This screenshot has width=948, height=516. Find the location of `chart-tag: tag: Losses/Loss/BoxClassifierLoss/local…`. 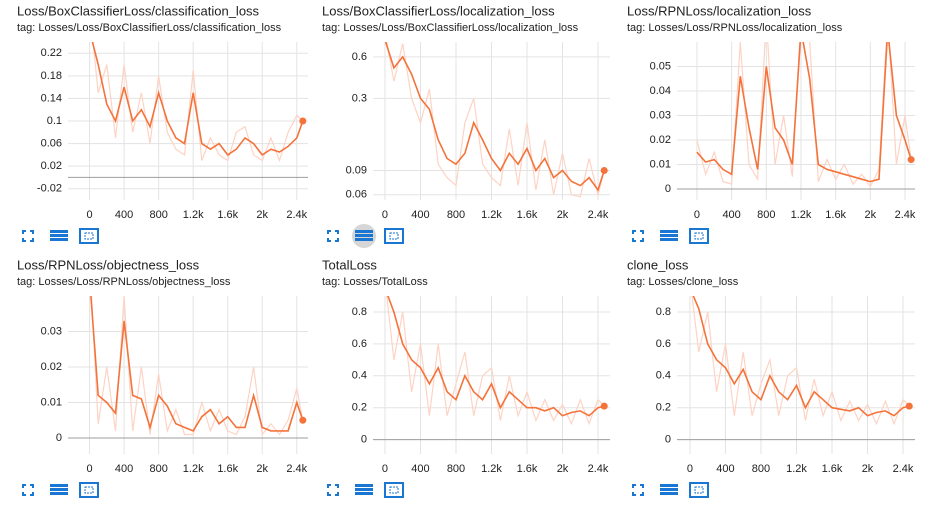

chart-tag: tag: Losses/Loss/BoxClassifierLoss/local… is located at coordinates (450, 28).